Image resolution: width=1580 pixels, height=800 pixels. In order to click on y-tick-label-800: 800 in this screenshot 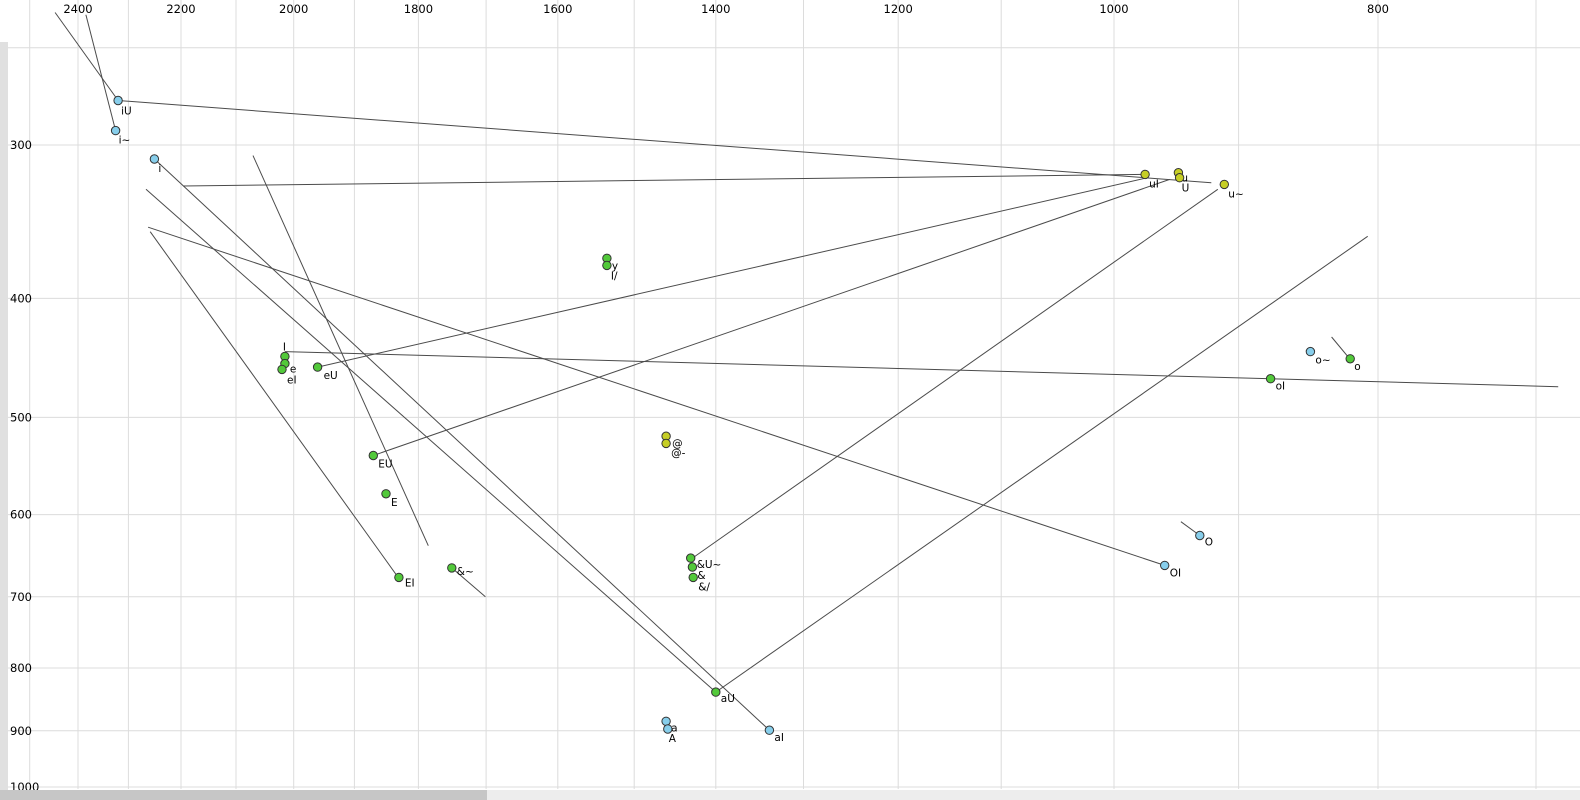, I will do `click(21, 668)`.